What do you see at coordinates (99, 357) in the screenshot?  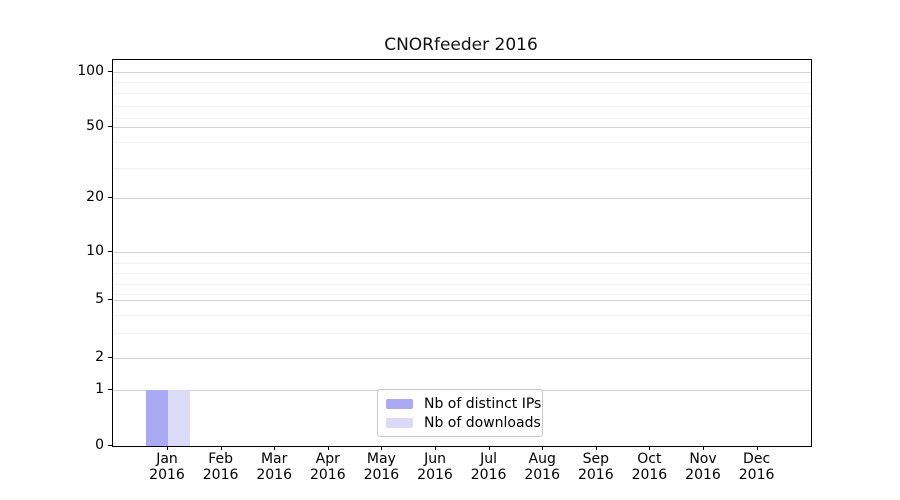 I see `y-tick-label: 2` at bounding box center [99, 357].